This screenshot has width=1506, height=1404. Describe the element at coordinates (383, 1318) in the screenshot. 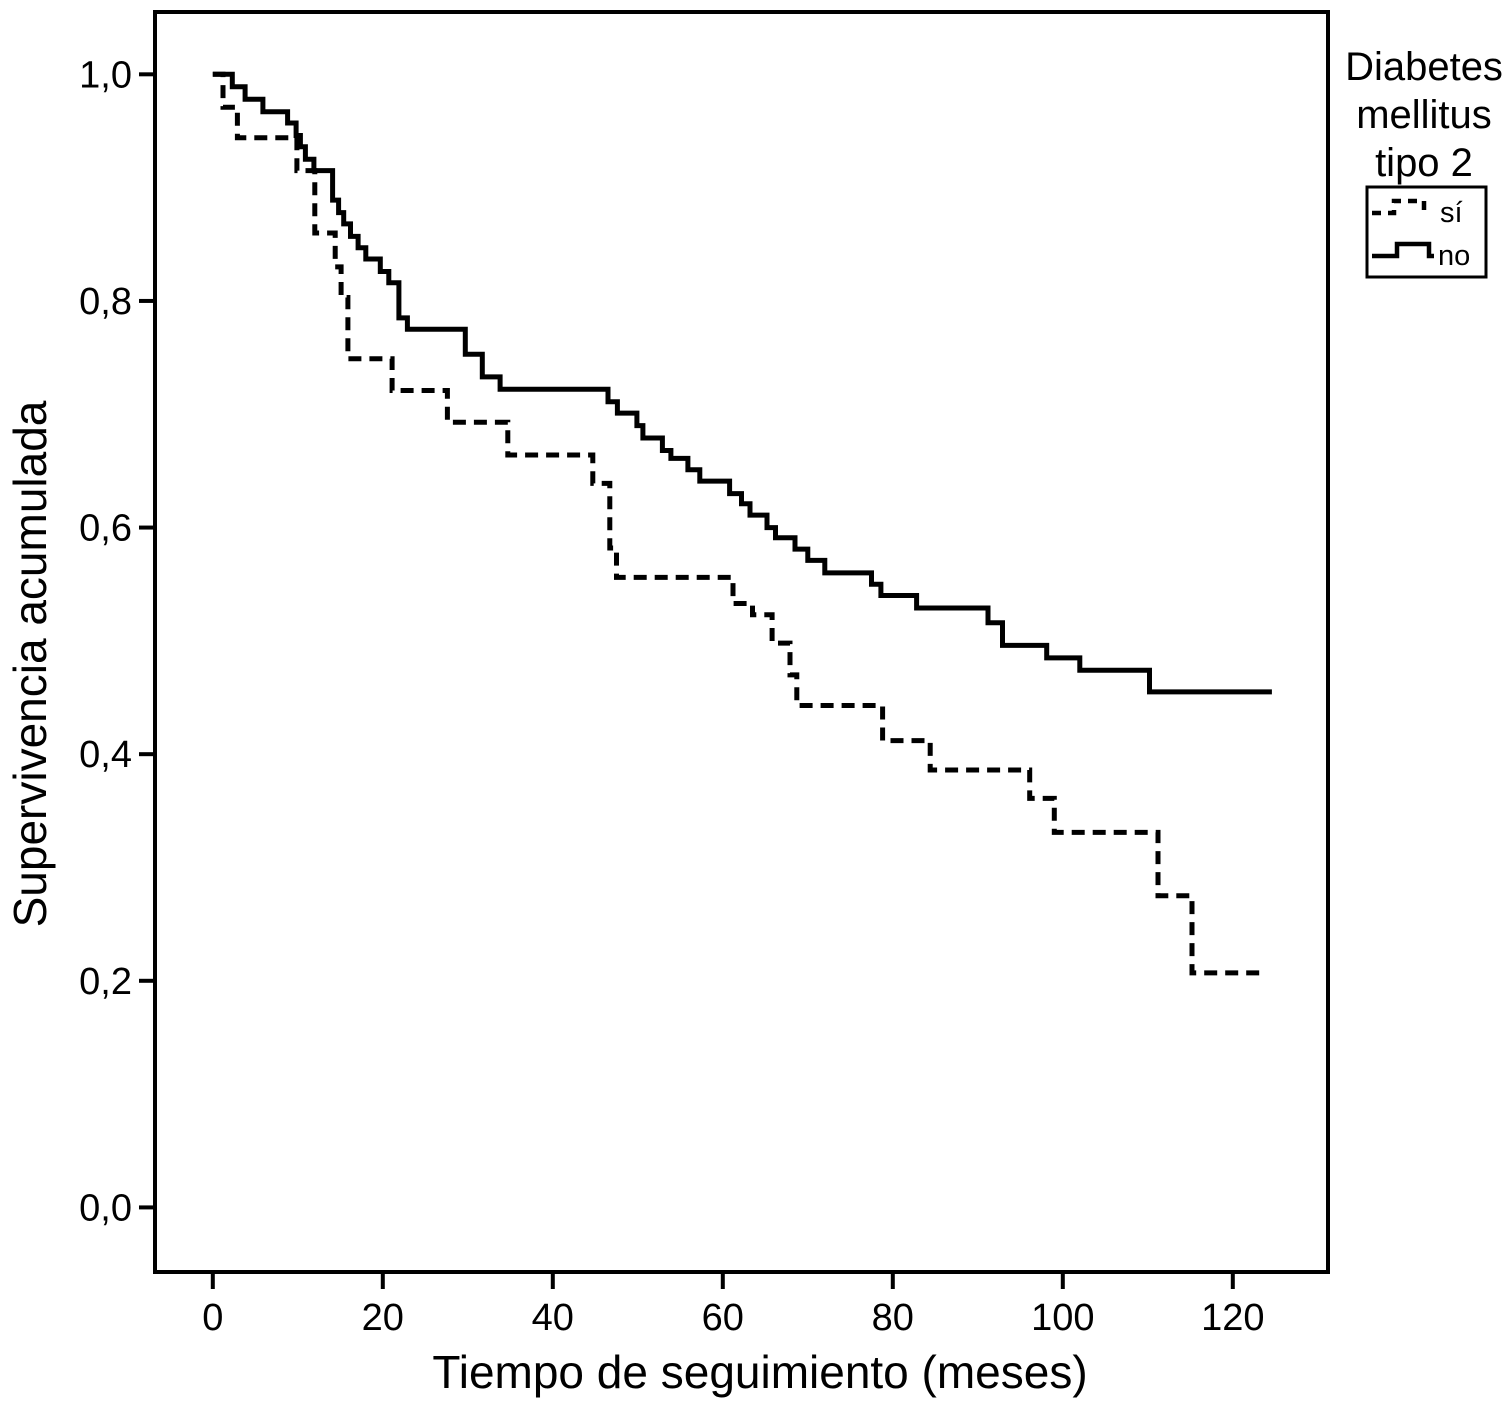

I see `x-tick-label: 20` at that location.